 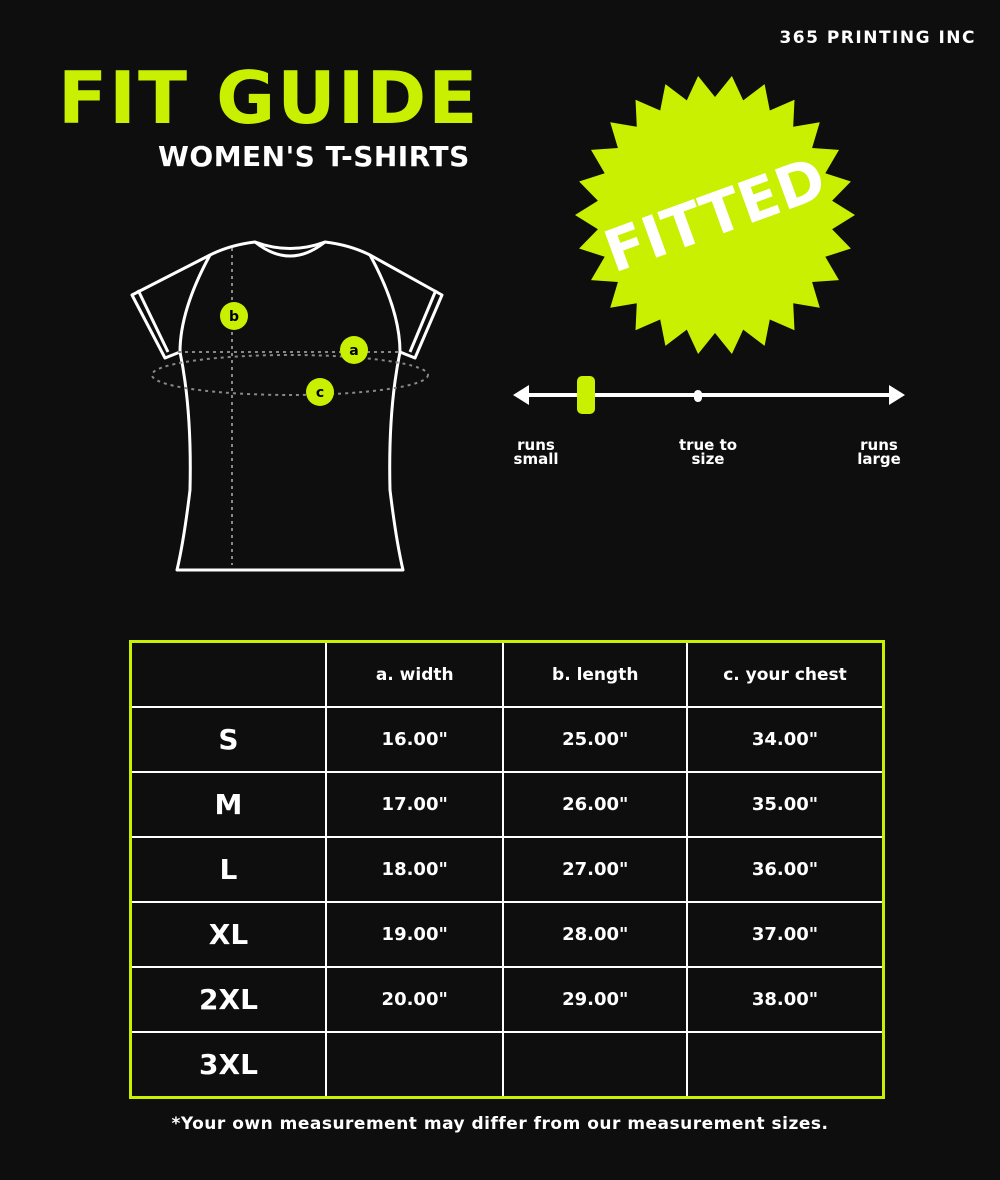 I want to click on measurement-cell: 28.00", so click(x=595, y=934).